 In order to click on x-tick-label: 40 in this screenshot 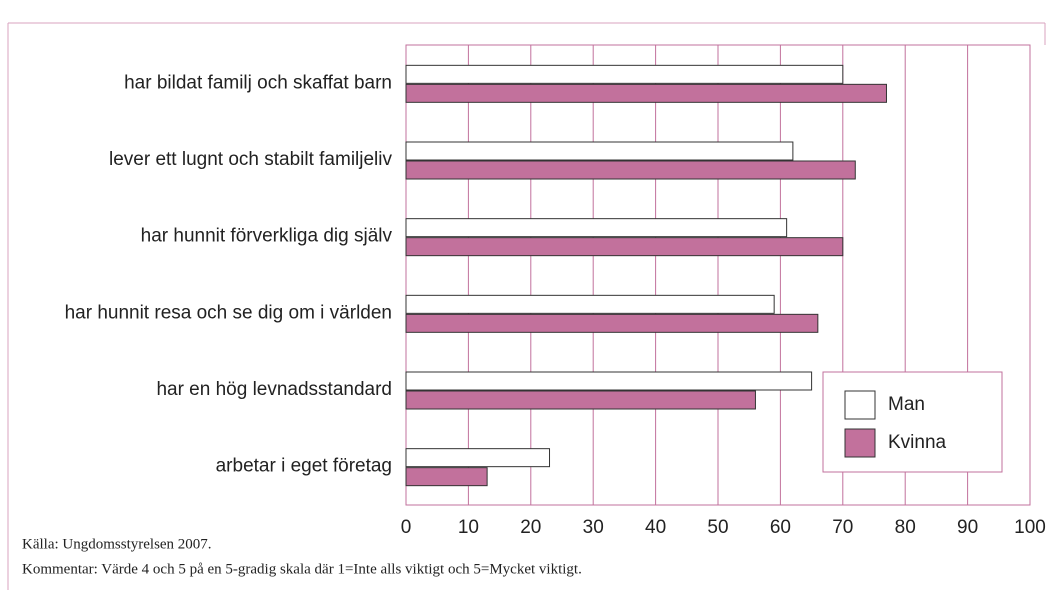, I will do `click(655, 527)`.